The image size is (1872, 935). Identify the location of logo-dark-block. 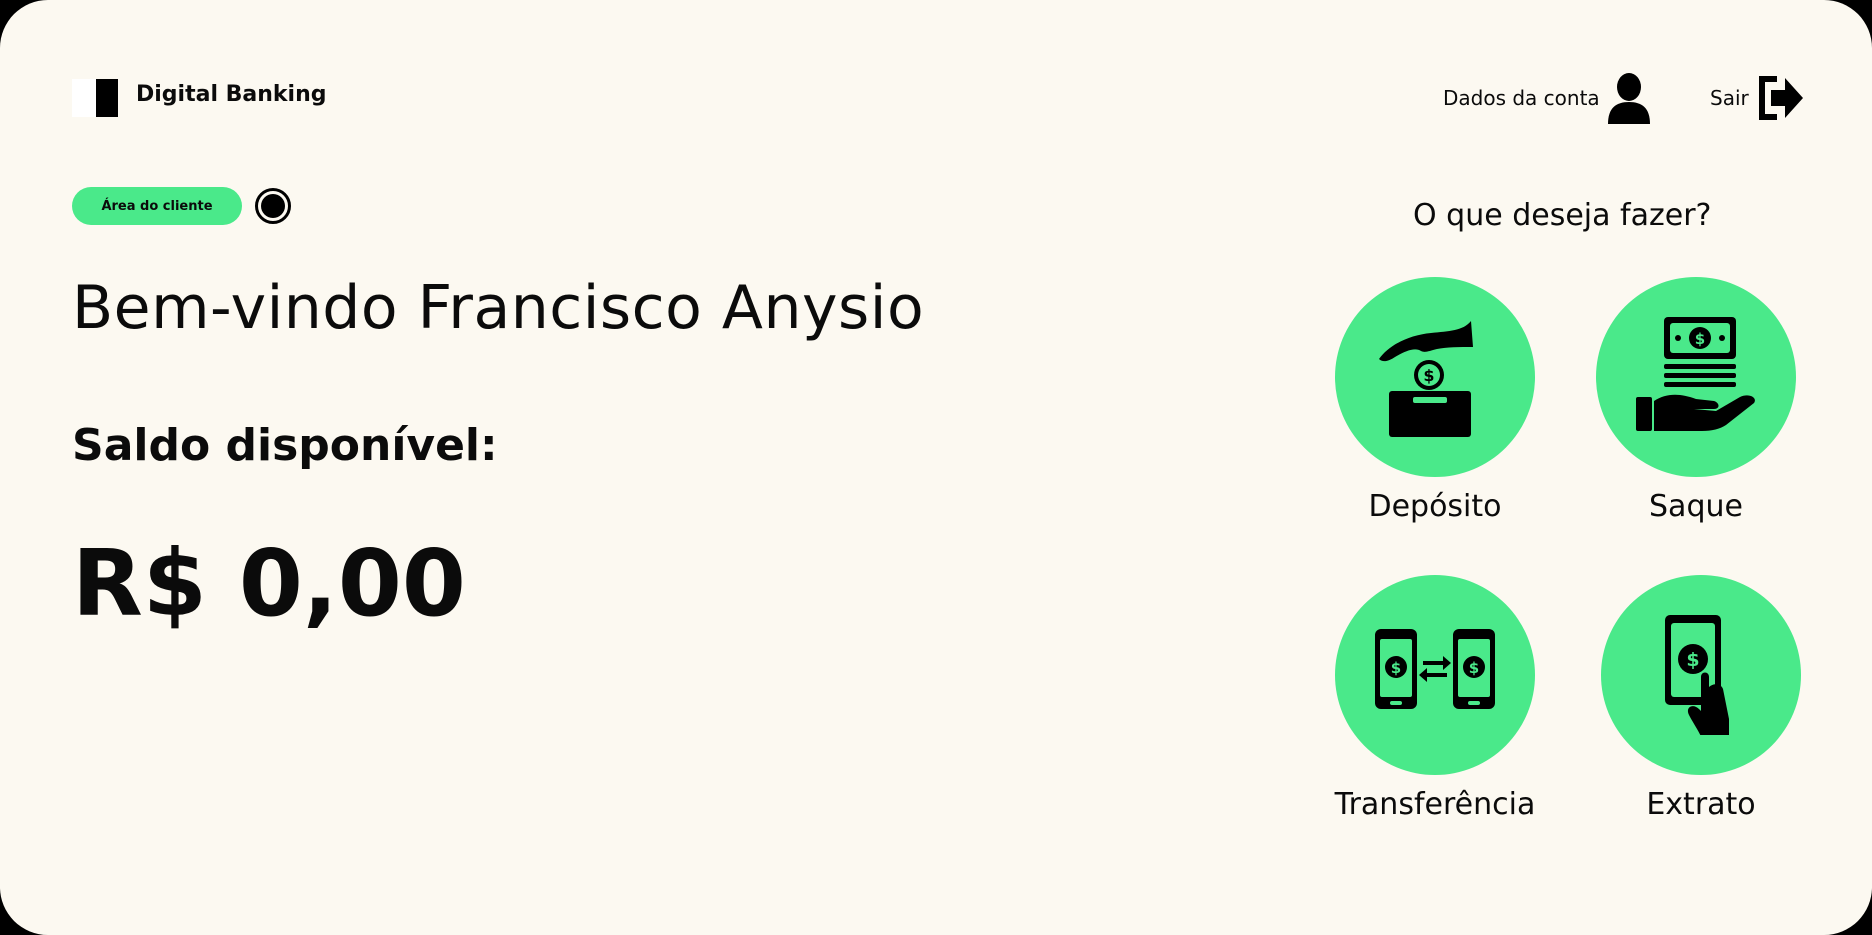
(107, 98).